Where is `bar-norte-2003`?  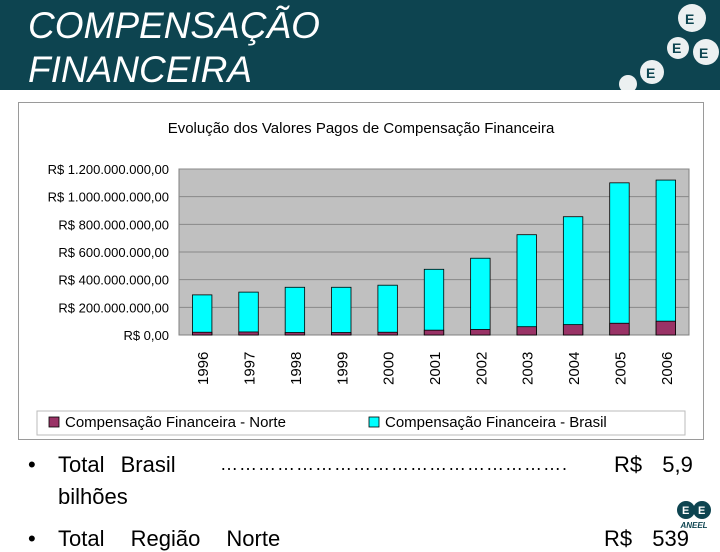 bar-norte-2003 is located at coordinates (526, 331).